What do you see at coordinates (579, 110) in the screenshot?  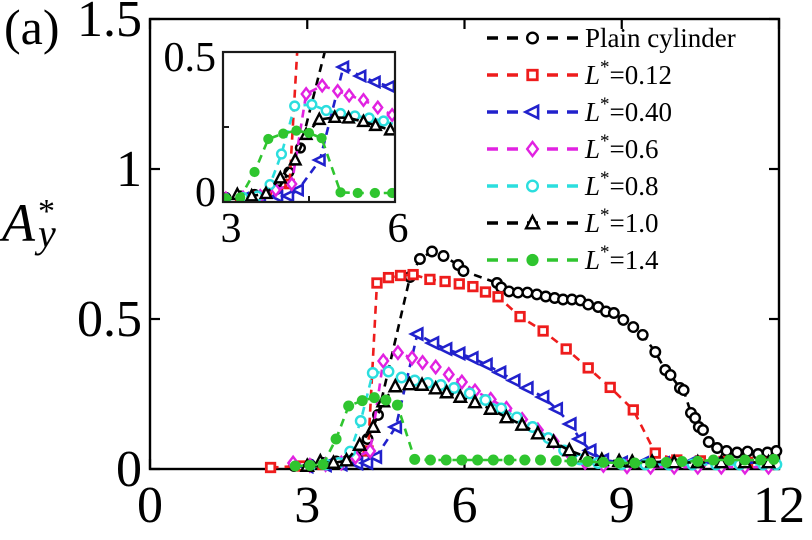 I see `legend-entry-l-0-40: L*=0.40` at bounding box center [579, 110].